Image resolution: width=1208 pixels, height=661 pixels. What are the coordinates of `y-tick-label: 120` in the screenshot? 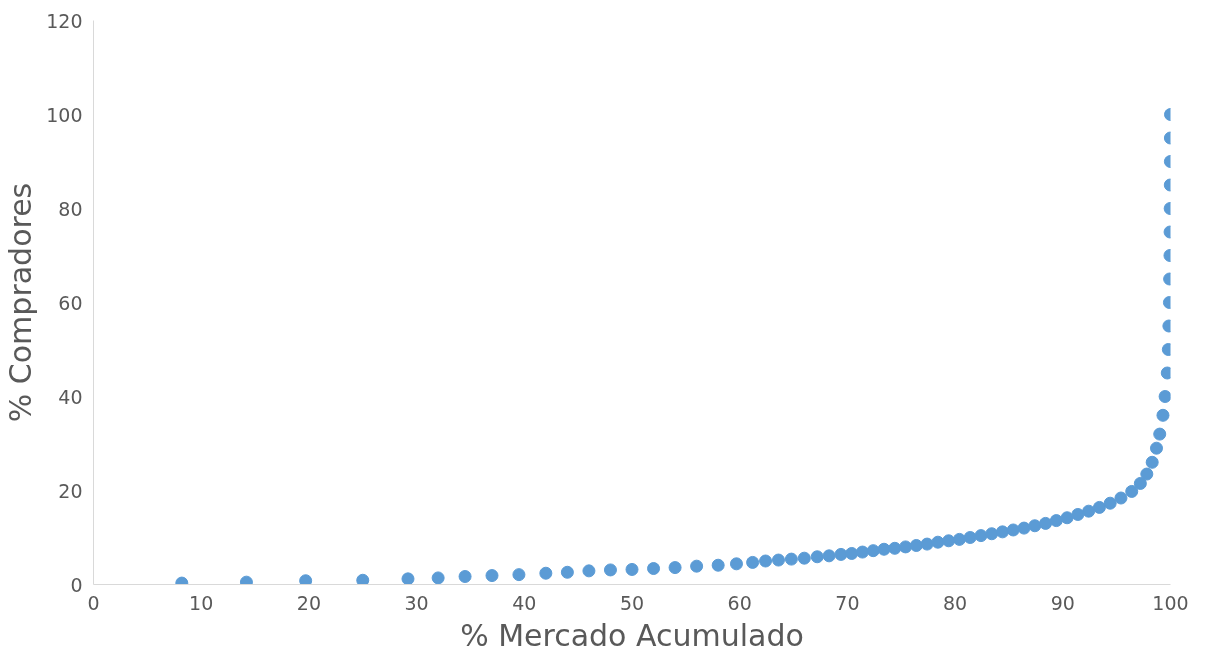 It's located at (64, 20).